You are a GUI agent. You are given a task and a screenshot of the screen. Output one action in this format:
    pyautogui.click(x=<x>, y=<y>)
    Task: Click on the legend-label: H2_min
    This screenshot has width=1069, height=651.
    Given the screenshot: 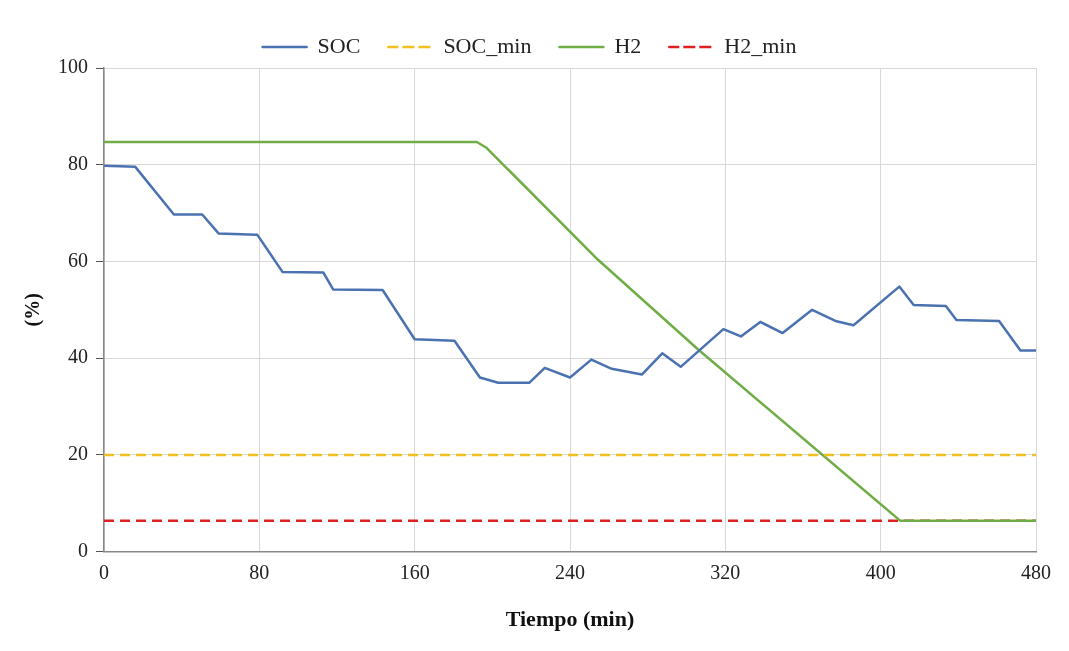 What is the action you would take?
    pyautogui.click(x=760, y=45)
    